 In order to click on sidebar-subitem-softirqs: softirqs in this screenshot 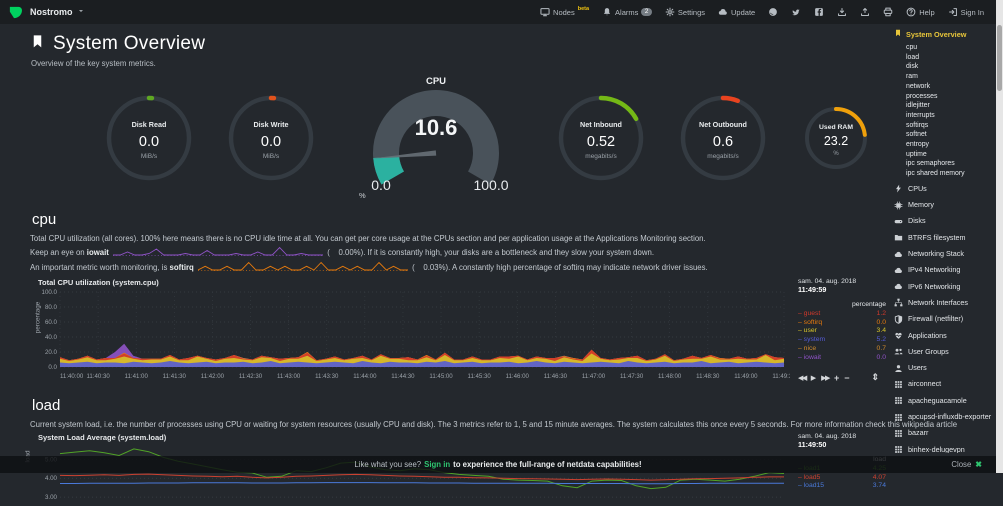, I will do `click(917, 125)`.